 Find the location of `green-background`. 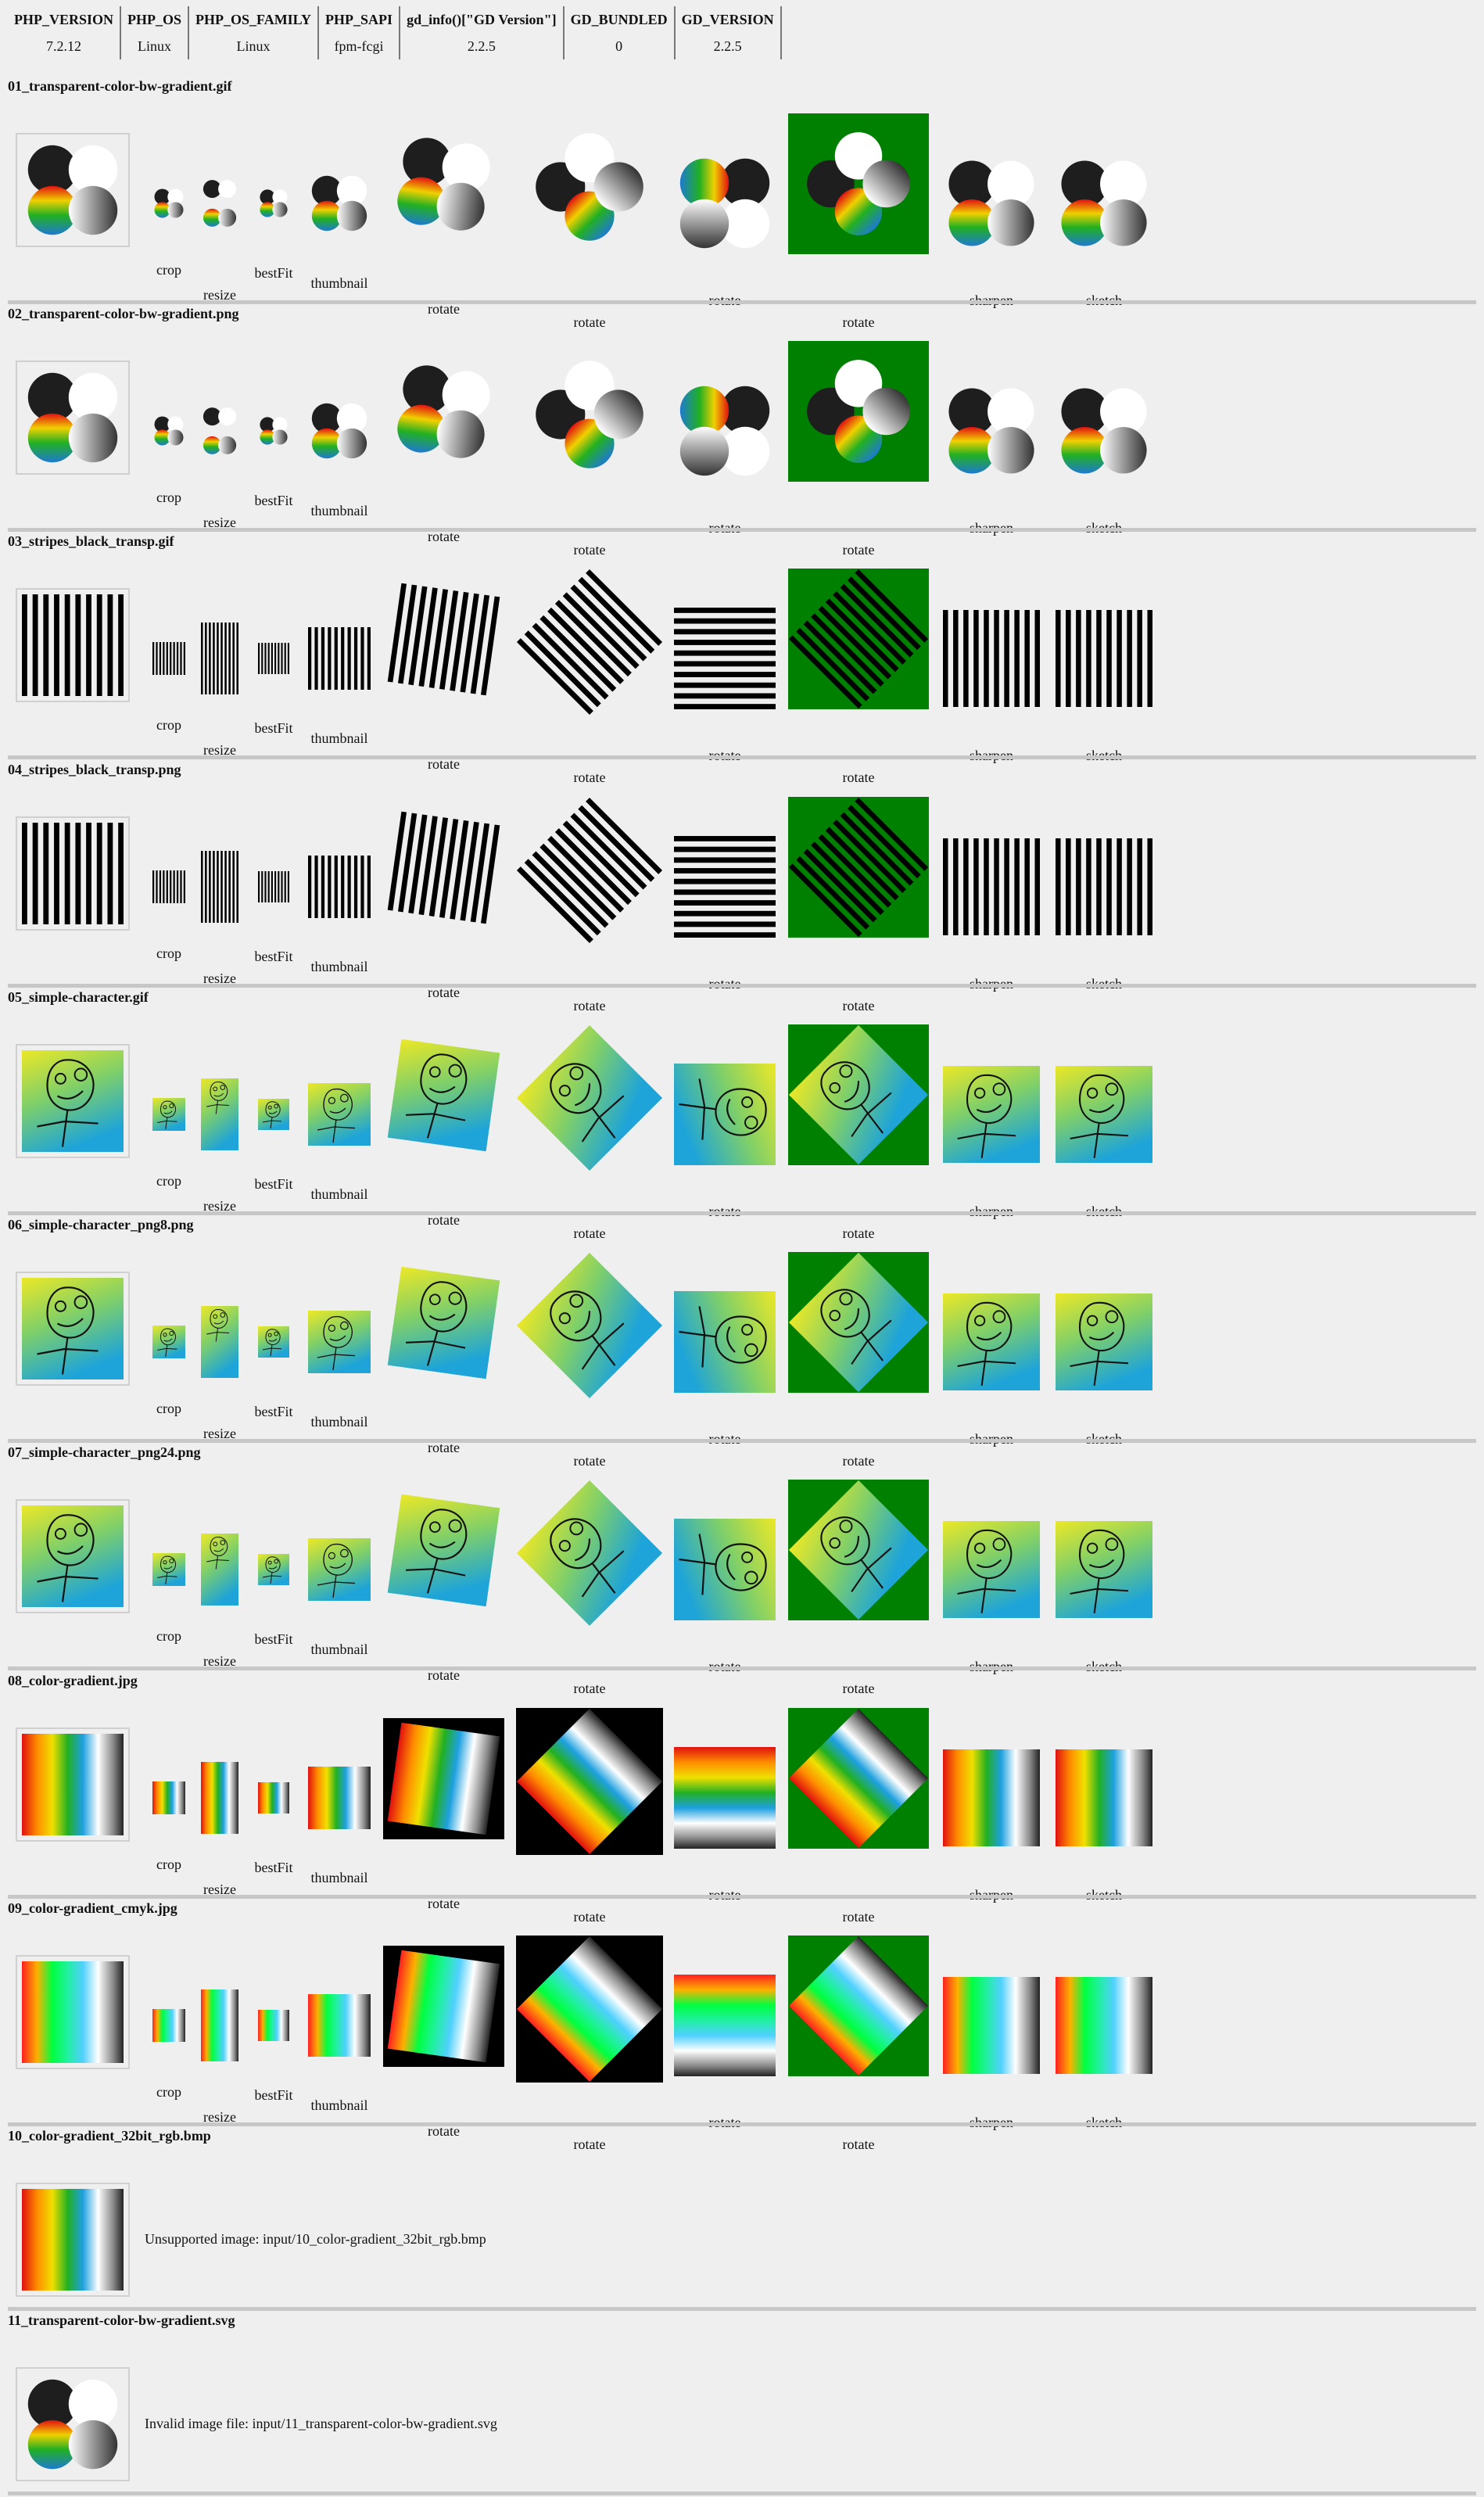

green-background is located at coordinates (858, 639).